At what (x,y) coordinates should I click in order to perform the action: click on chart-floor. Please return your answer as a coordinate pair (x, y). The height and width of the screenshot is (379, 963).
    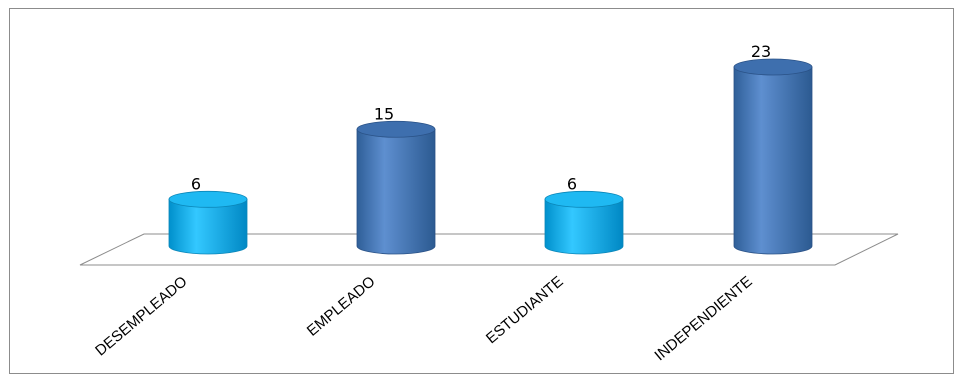
    Looking at the image, I should click on (489, 249).